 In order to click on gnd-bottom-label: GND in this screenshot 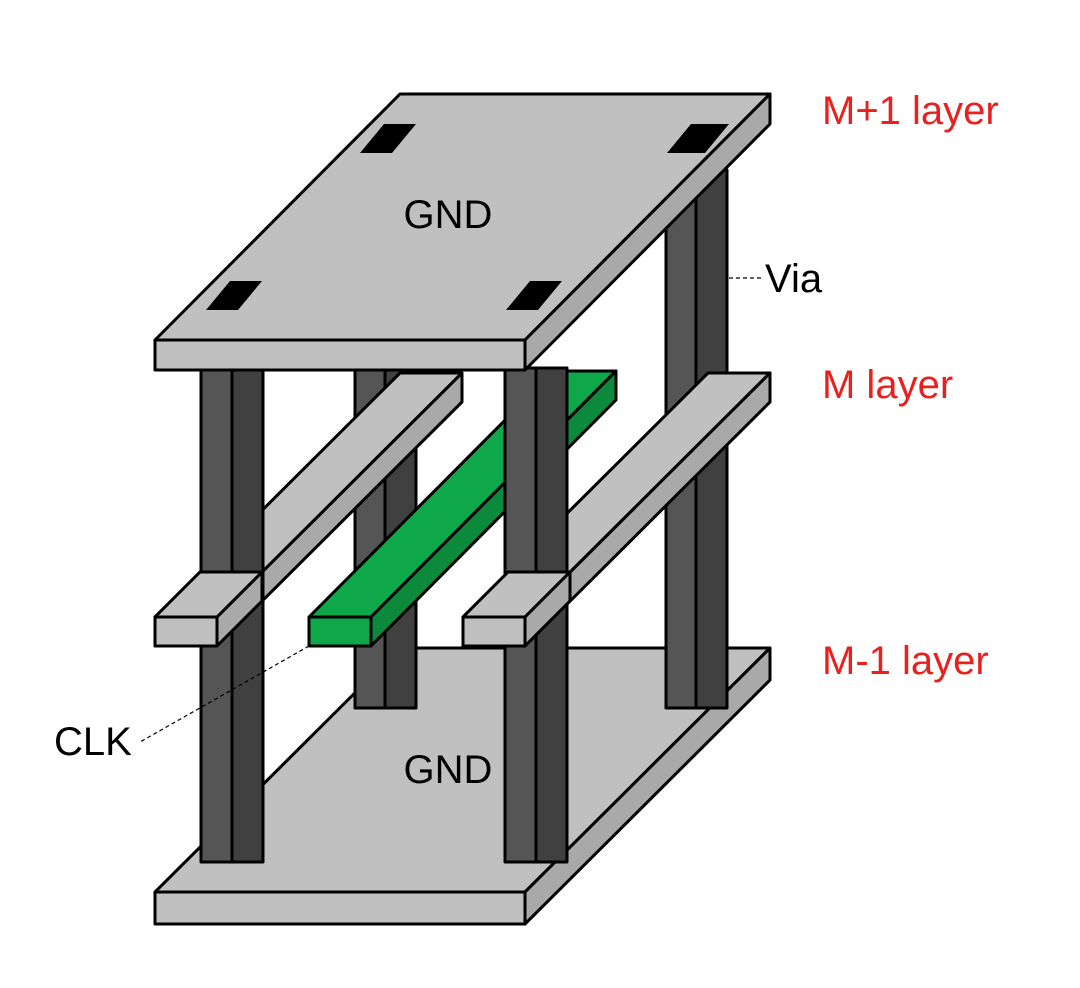, I will do `click(448, 770)`.